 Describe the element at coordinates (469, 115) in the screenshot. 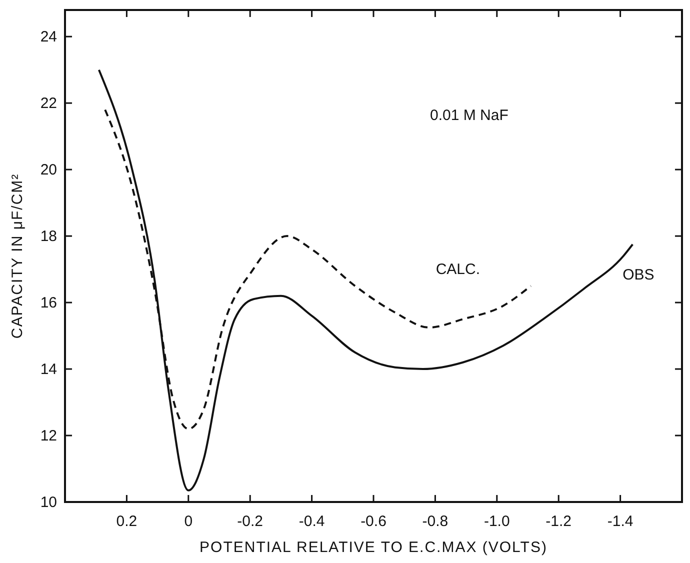

I see `annotation: 0.01 M NaF` at that location.